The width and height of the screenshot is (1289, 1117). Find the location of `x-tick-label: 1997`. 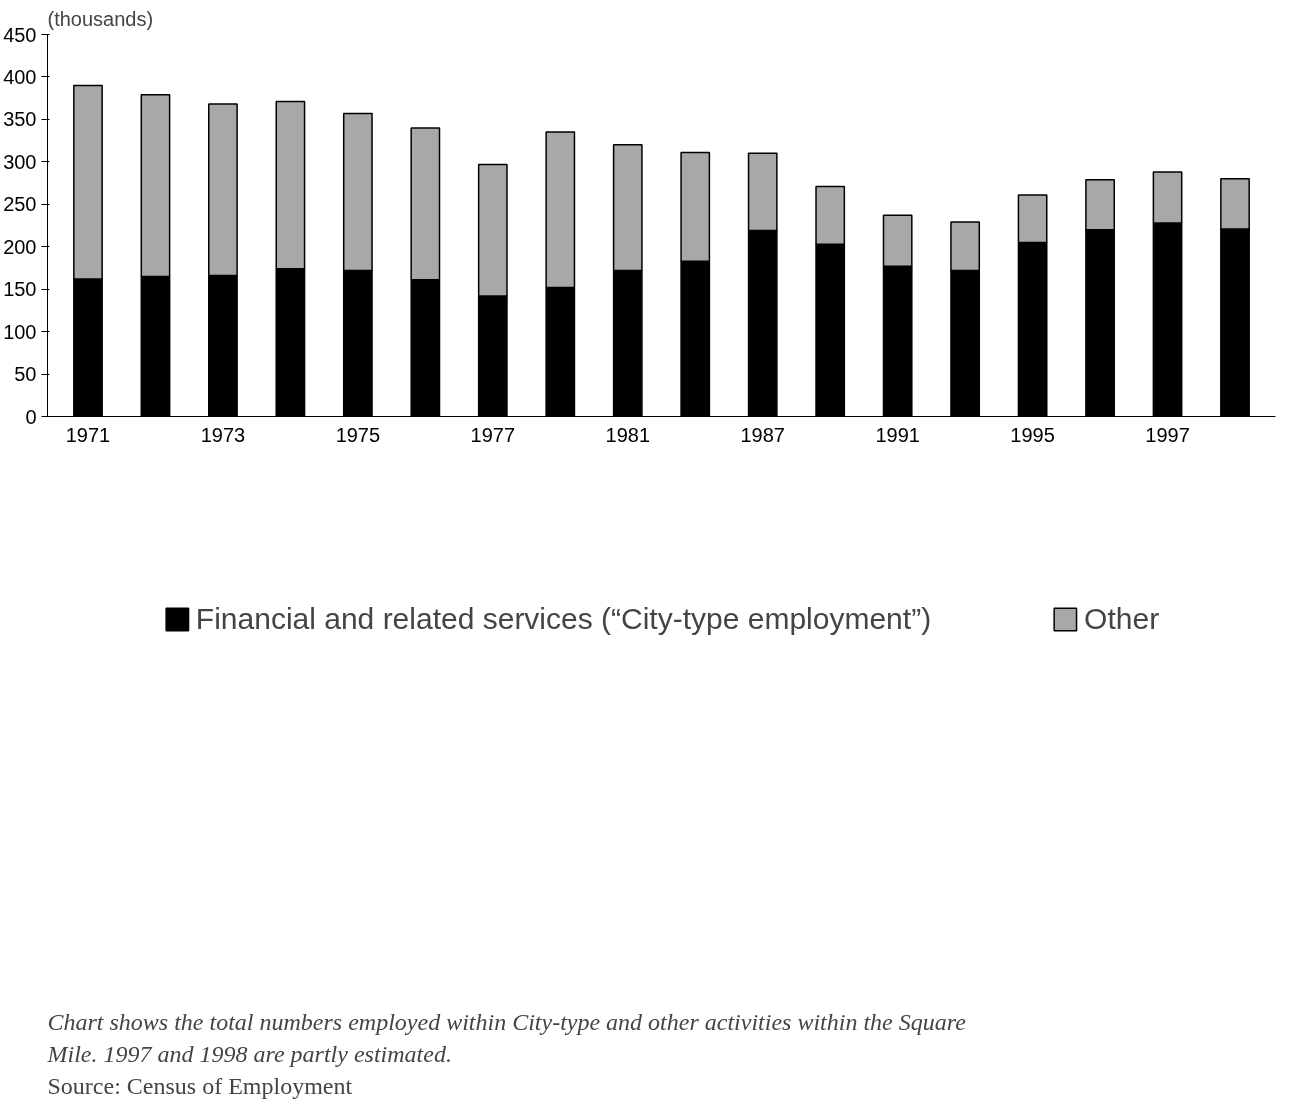

x-tick-label: 1997 is located at coordinates (1167, 434).